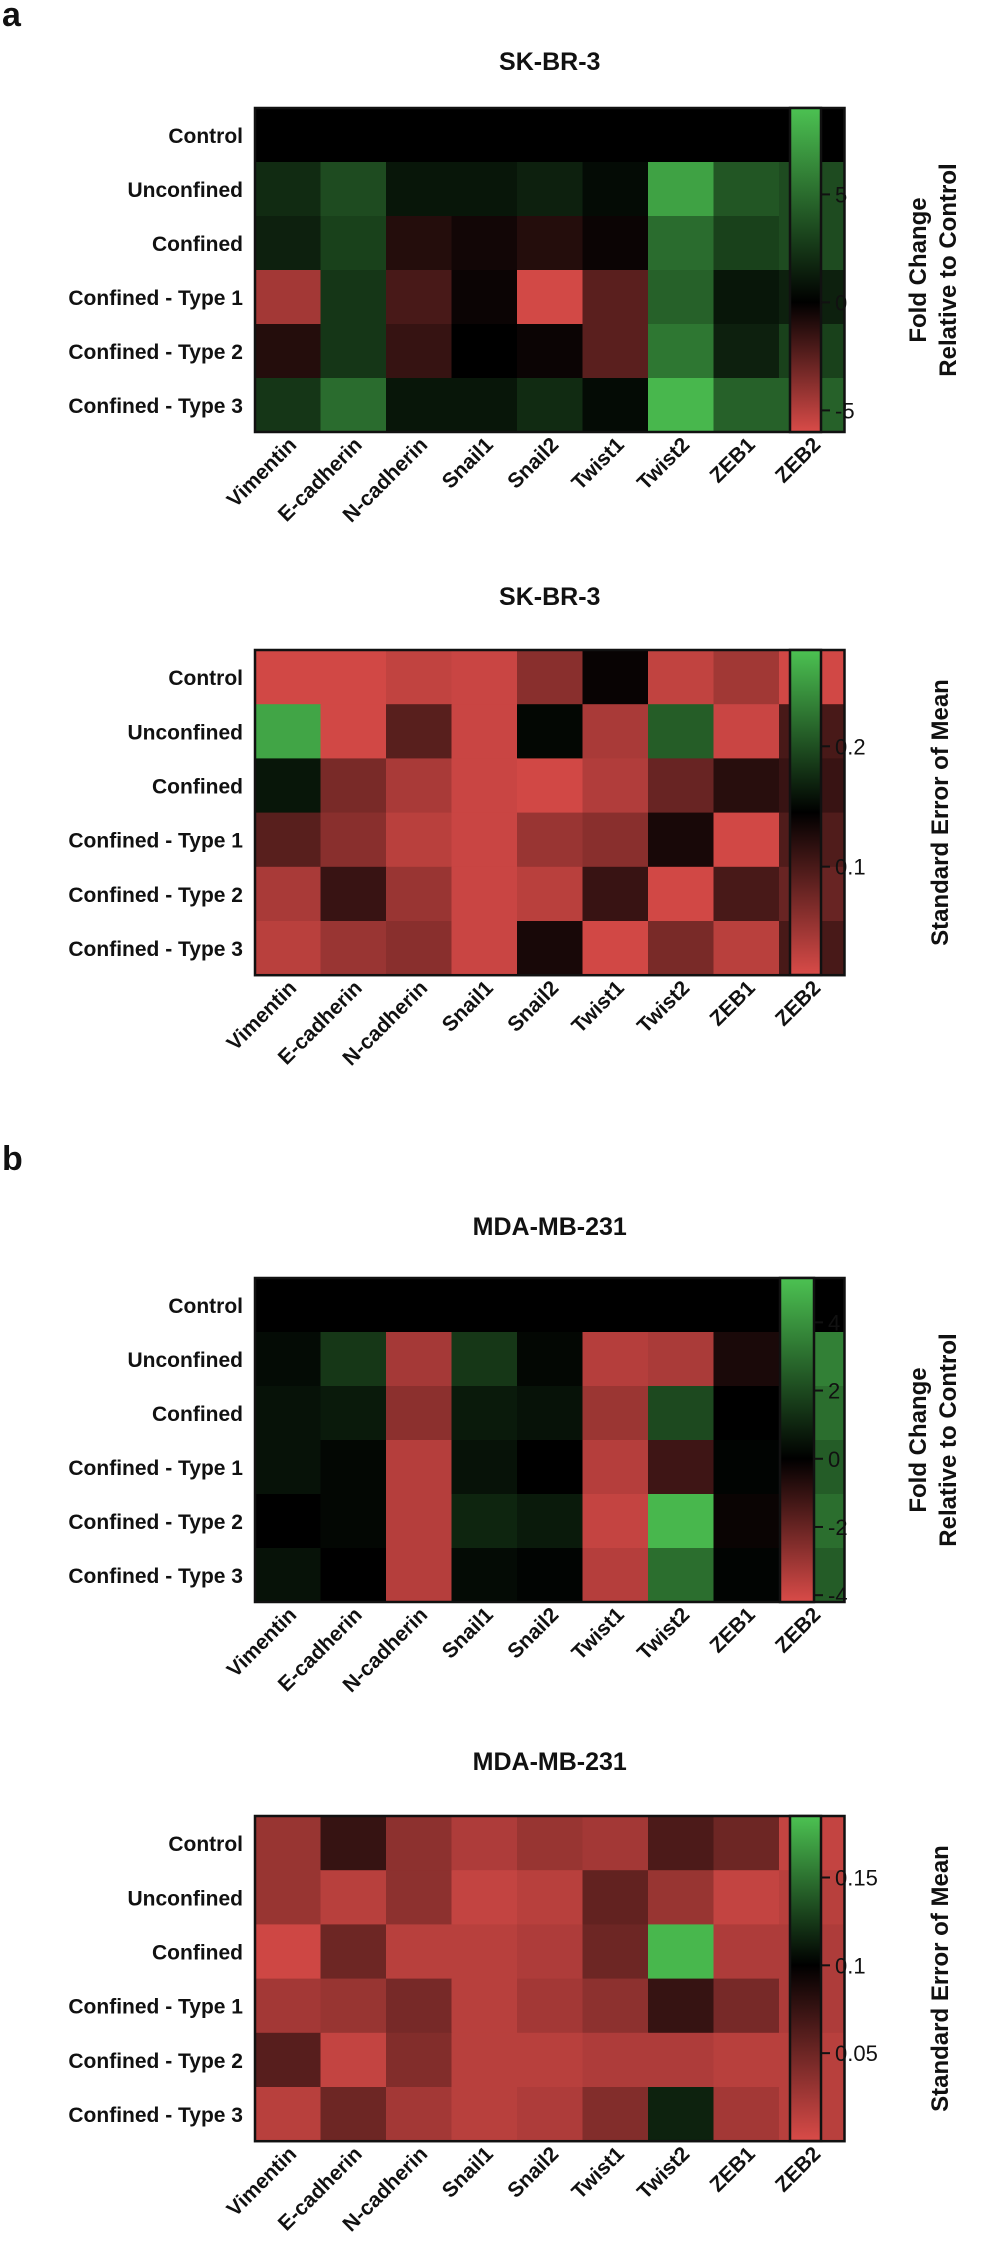 The height and width of the screenshot is (2260, 996). What do you see at coordinates (550, 1762) in the screenshot?
I see `chart-title: MDA-MB-231` at bounding box center [550, 1762].